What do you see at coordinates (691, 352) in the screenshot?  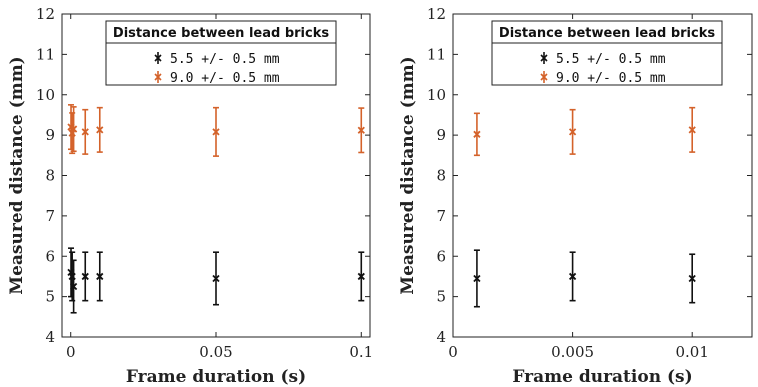 I see `x-tick-label: 0.01` at bounding box center [691, 352].